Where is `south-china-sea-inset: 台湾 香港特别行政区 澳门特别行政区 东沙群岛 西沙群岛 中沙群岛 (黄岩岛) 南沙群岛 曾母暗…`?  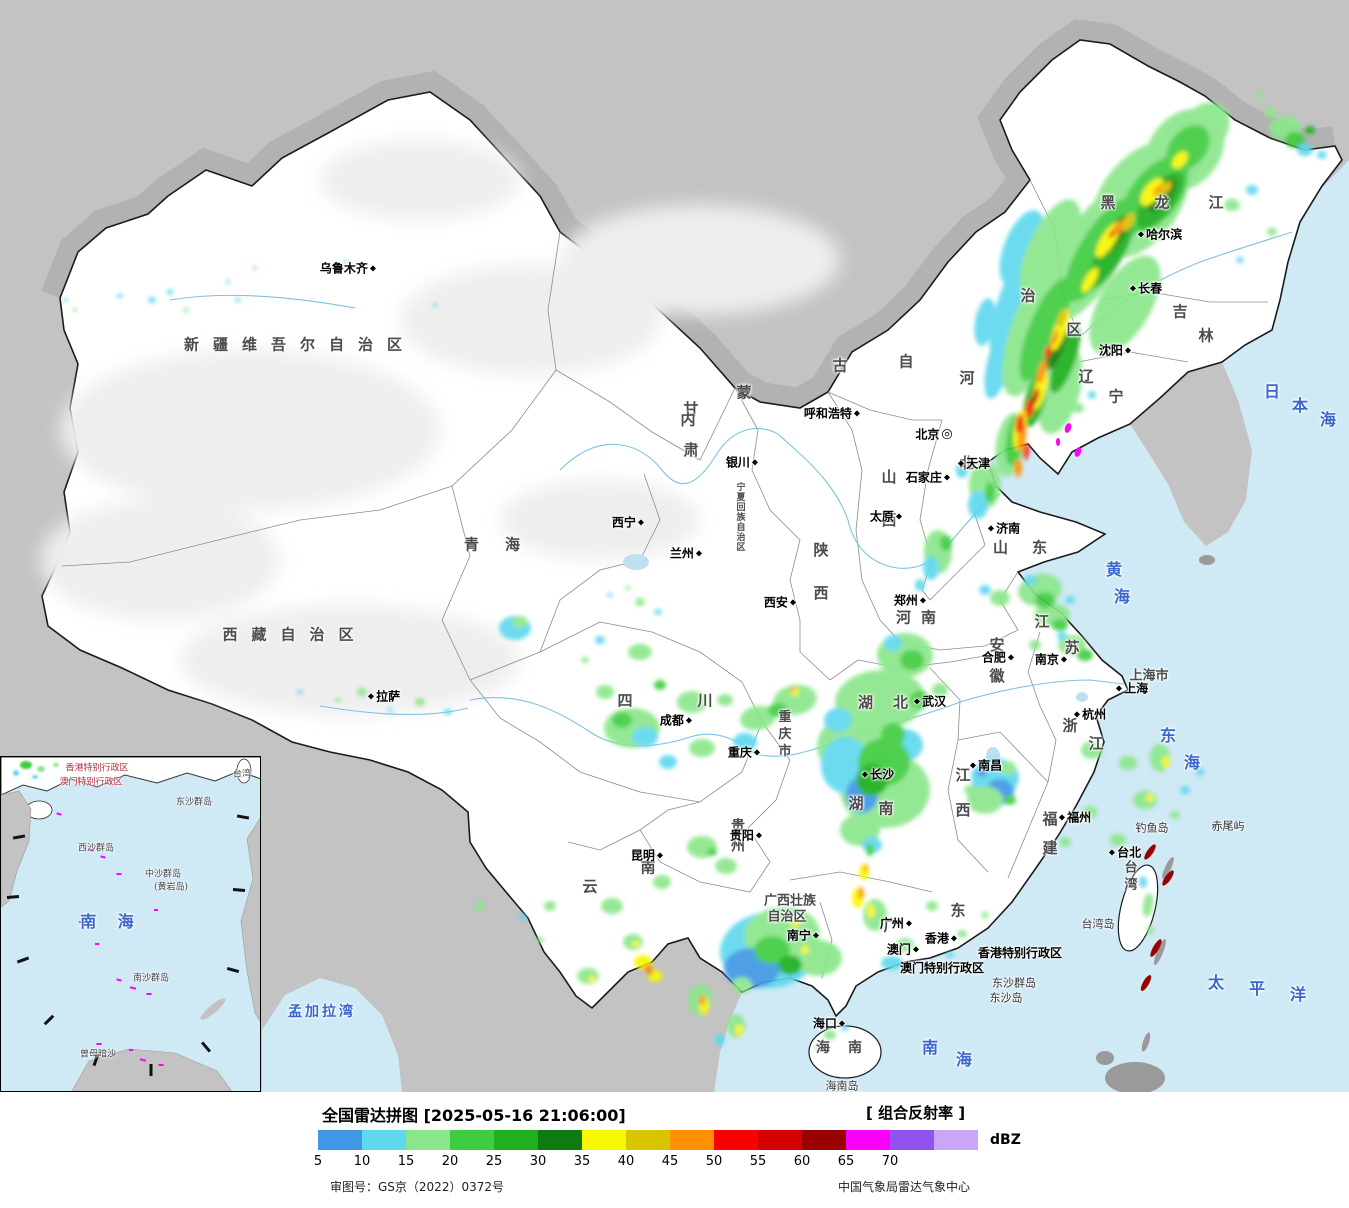 south-china-sea-inset: 台湾 香港特别行政区 澳门特别行政区 东沙群岛 西沙群岛 中沙群岛 (黄岩岛) 南沙群岛 曾母暗… is located at coordinates (130, 924).